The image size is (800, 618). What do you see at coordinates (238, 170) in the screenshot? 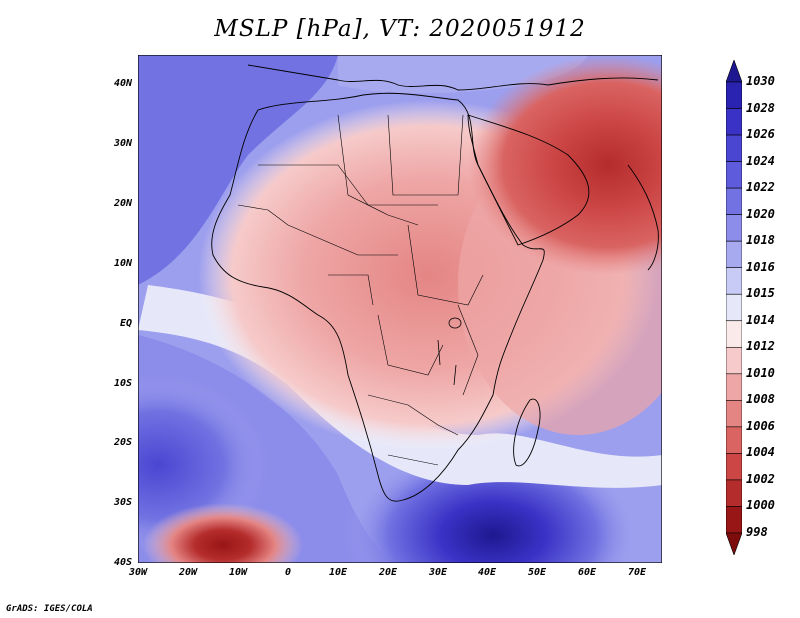
I see `high-north-atlantic` at bounding box center [238, 170].